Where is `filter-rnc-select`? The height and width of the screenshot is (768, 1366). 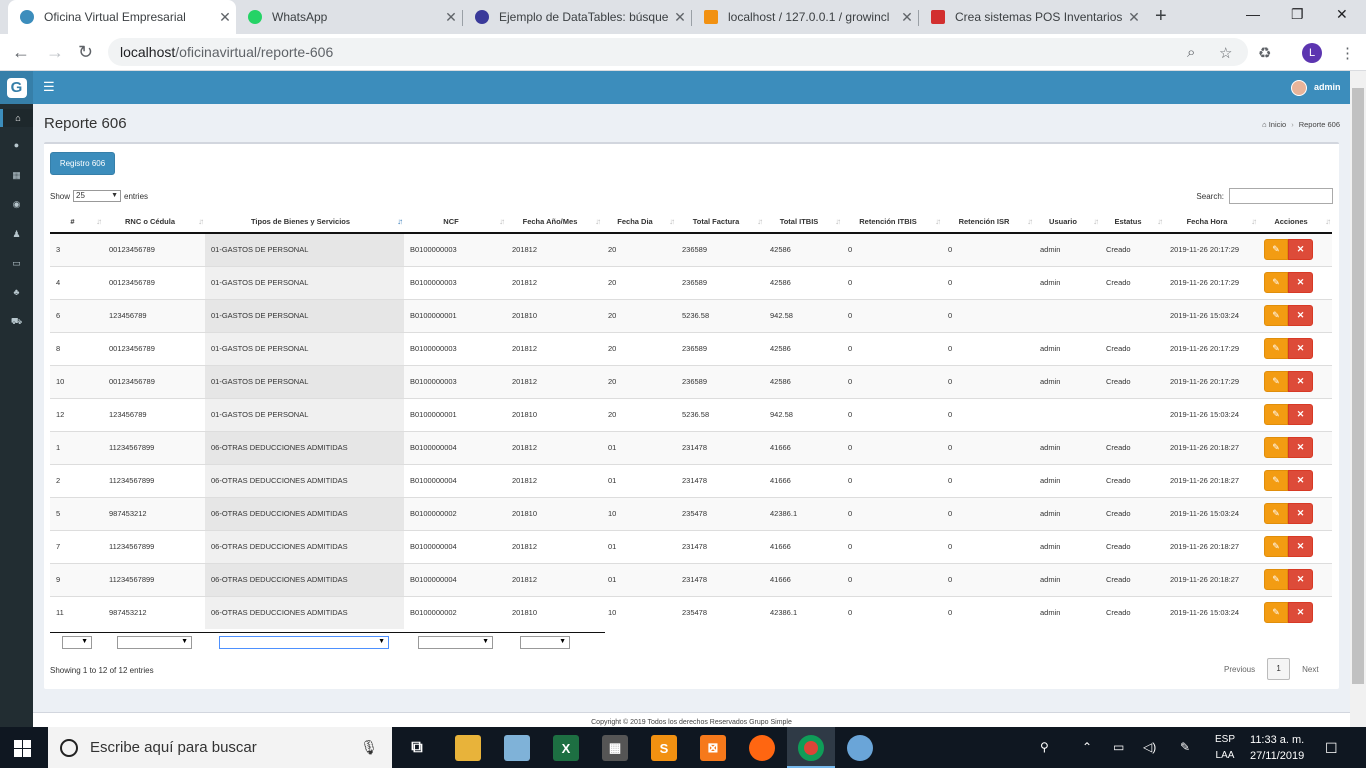
filter-rnc-select is located at coordinates (154, 642).